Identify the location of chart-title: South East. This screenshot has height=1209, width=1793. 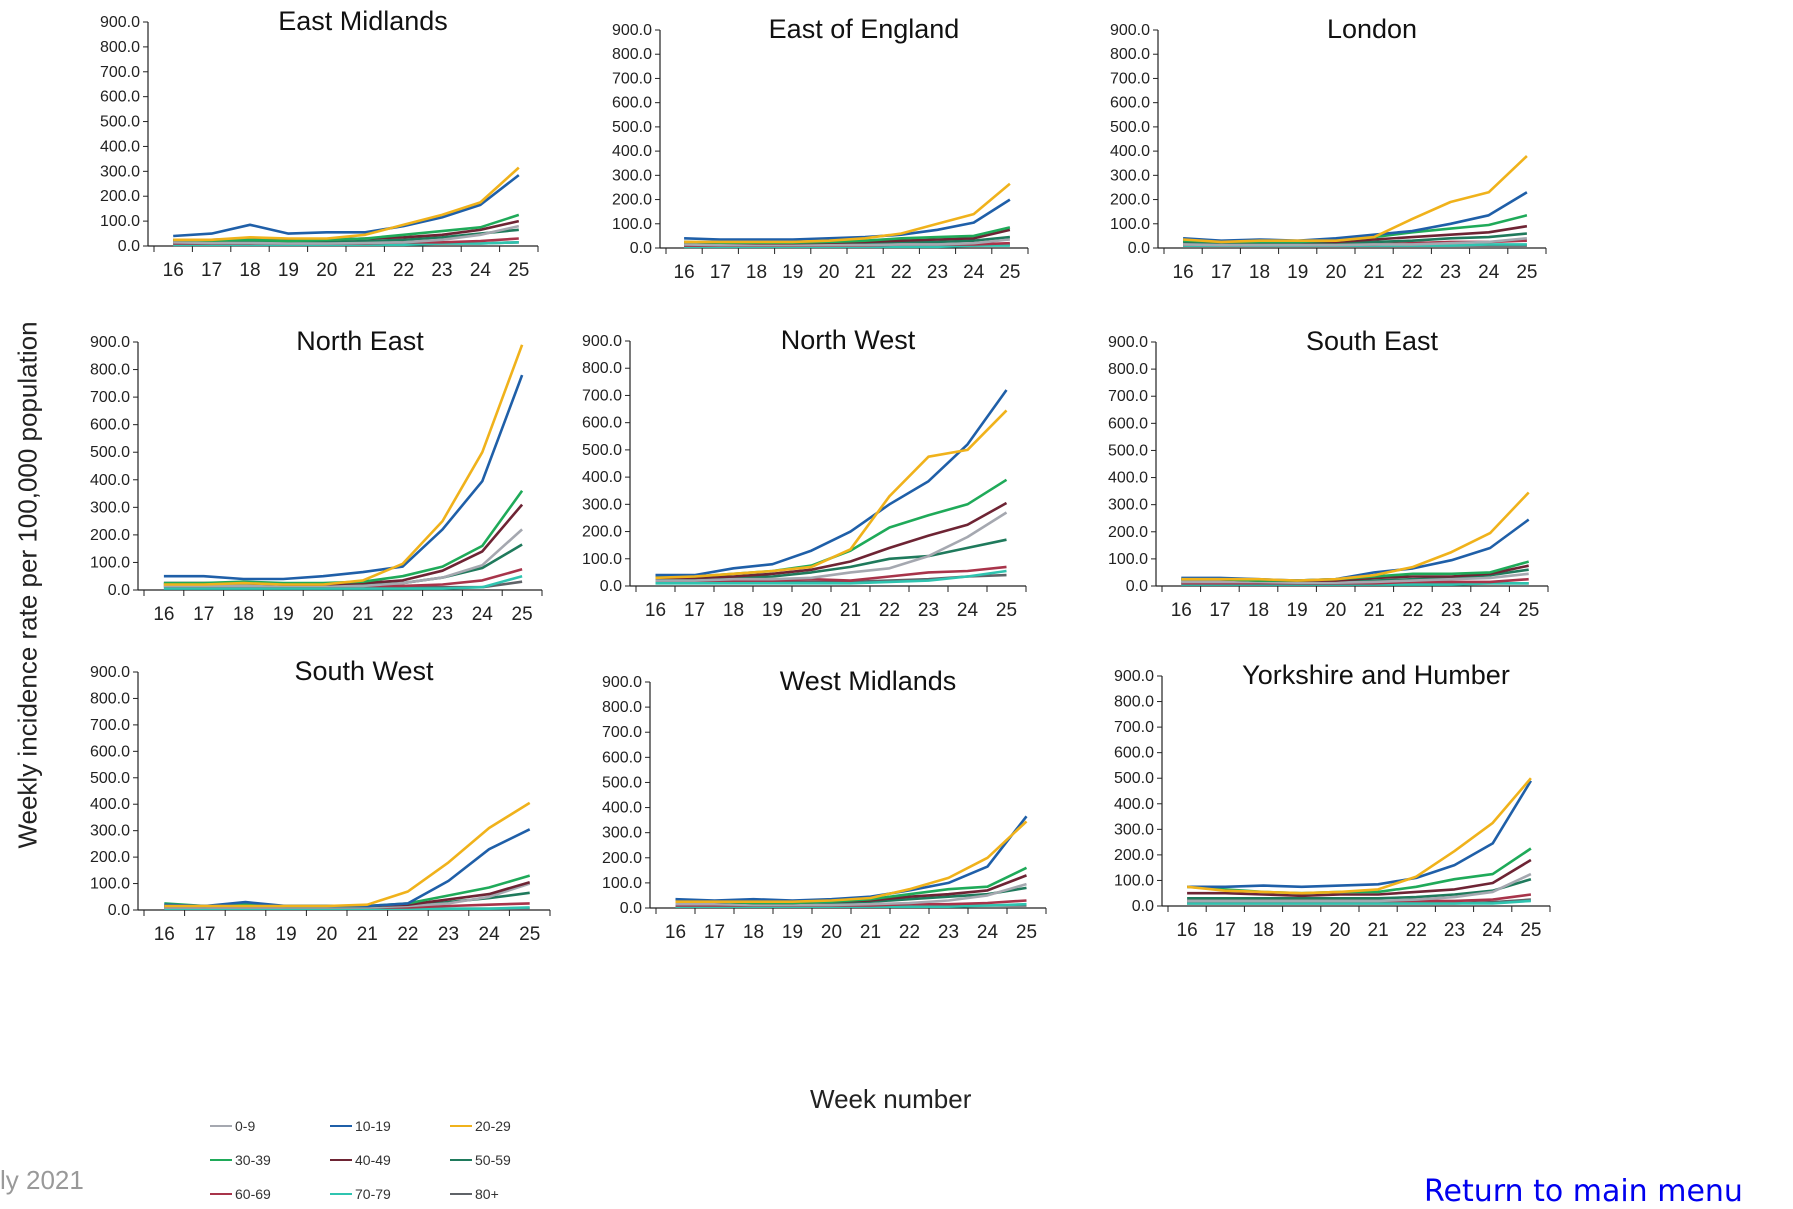
(1372, 341).